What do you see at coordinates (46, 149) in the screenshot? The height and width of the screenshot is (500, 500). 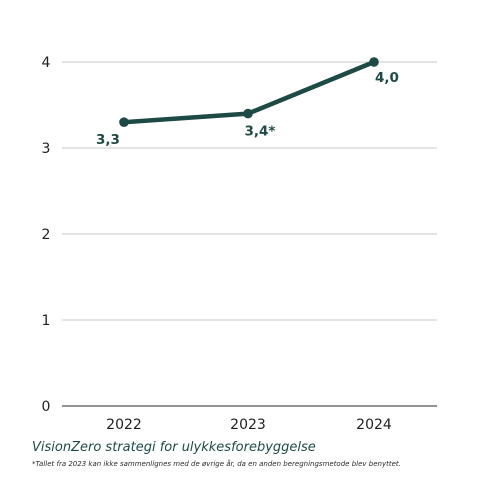 I see `y-tick-label: 3` at bounding box center [46, 149].